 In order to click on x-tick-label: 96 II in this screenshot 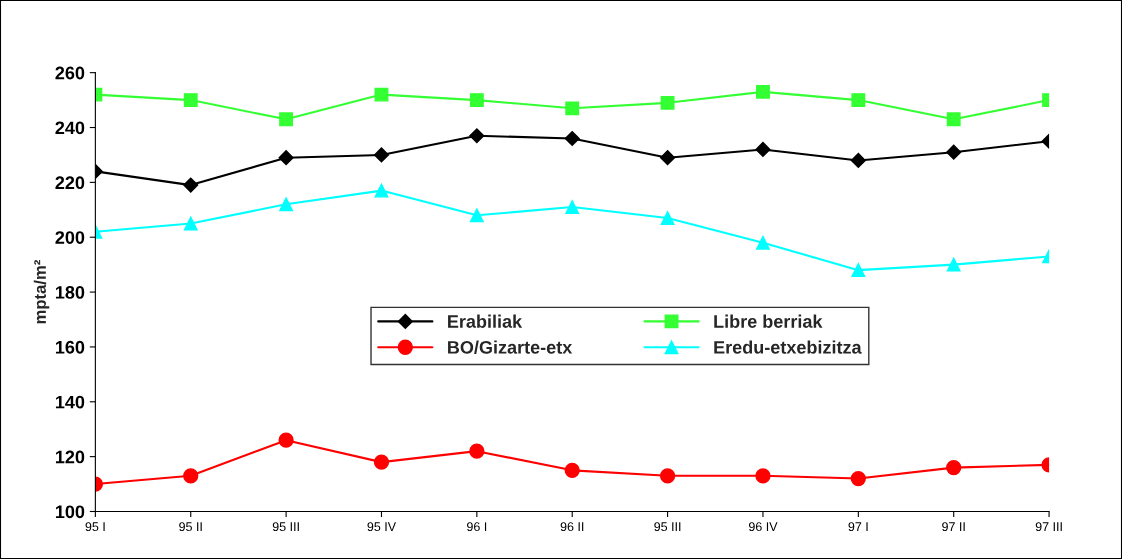, I will do `click(572, 527)`.